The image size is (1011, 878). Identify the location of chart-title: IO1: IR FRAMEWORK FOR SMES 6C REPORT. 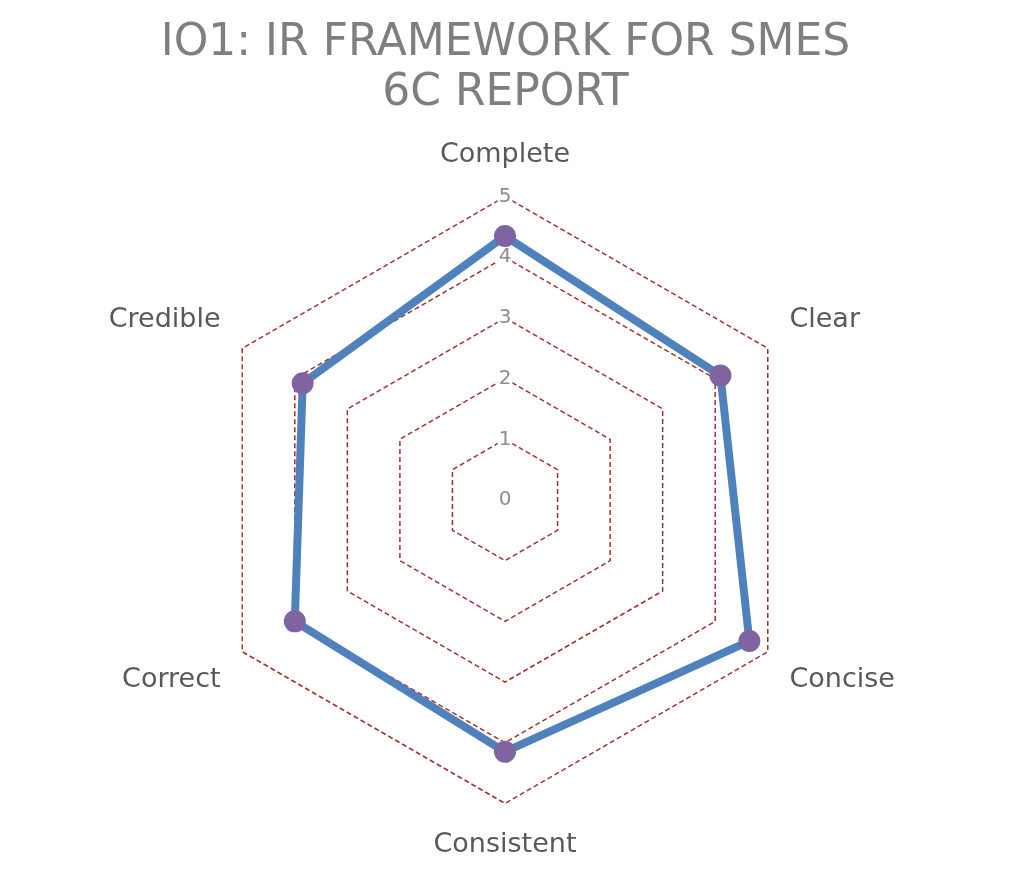
(505, 64).